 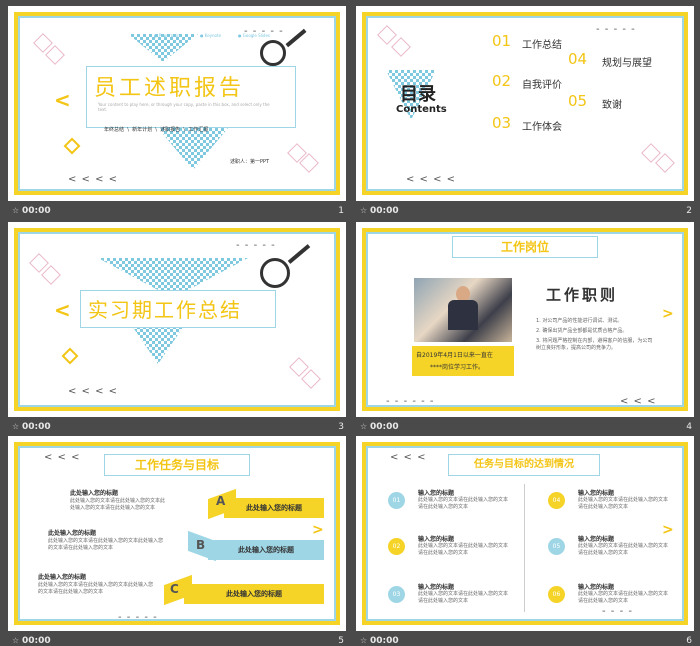 I want to click on toc-num-05: 05, so click(x=578, y=101).